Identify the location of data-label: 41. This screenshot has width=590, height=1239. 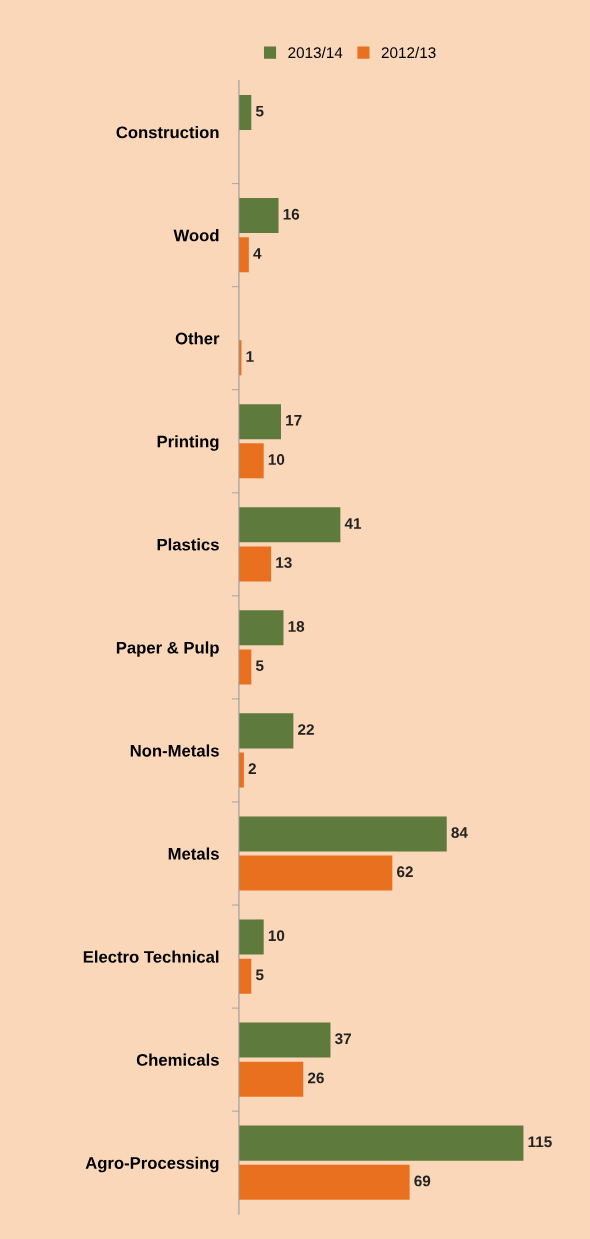
(353, 523).